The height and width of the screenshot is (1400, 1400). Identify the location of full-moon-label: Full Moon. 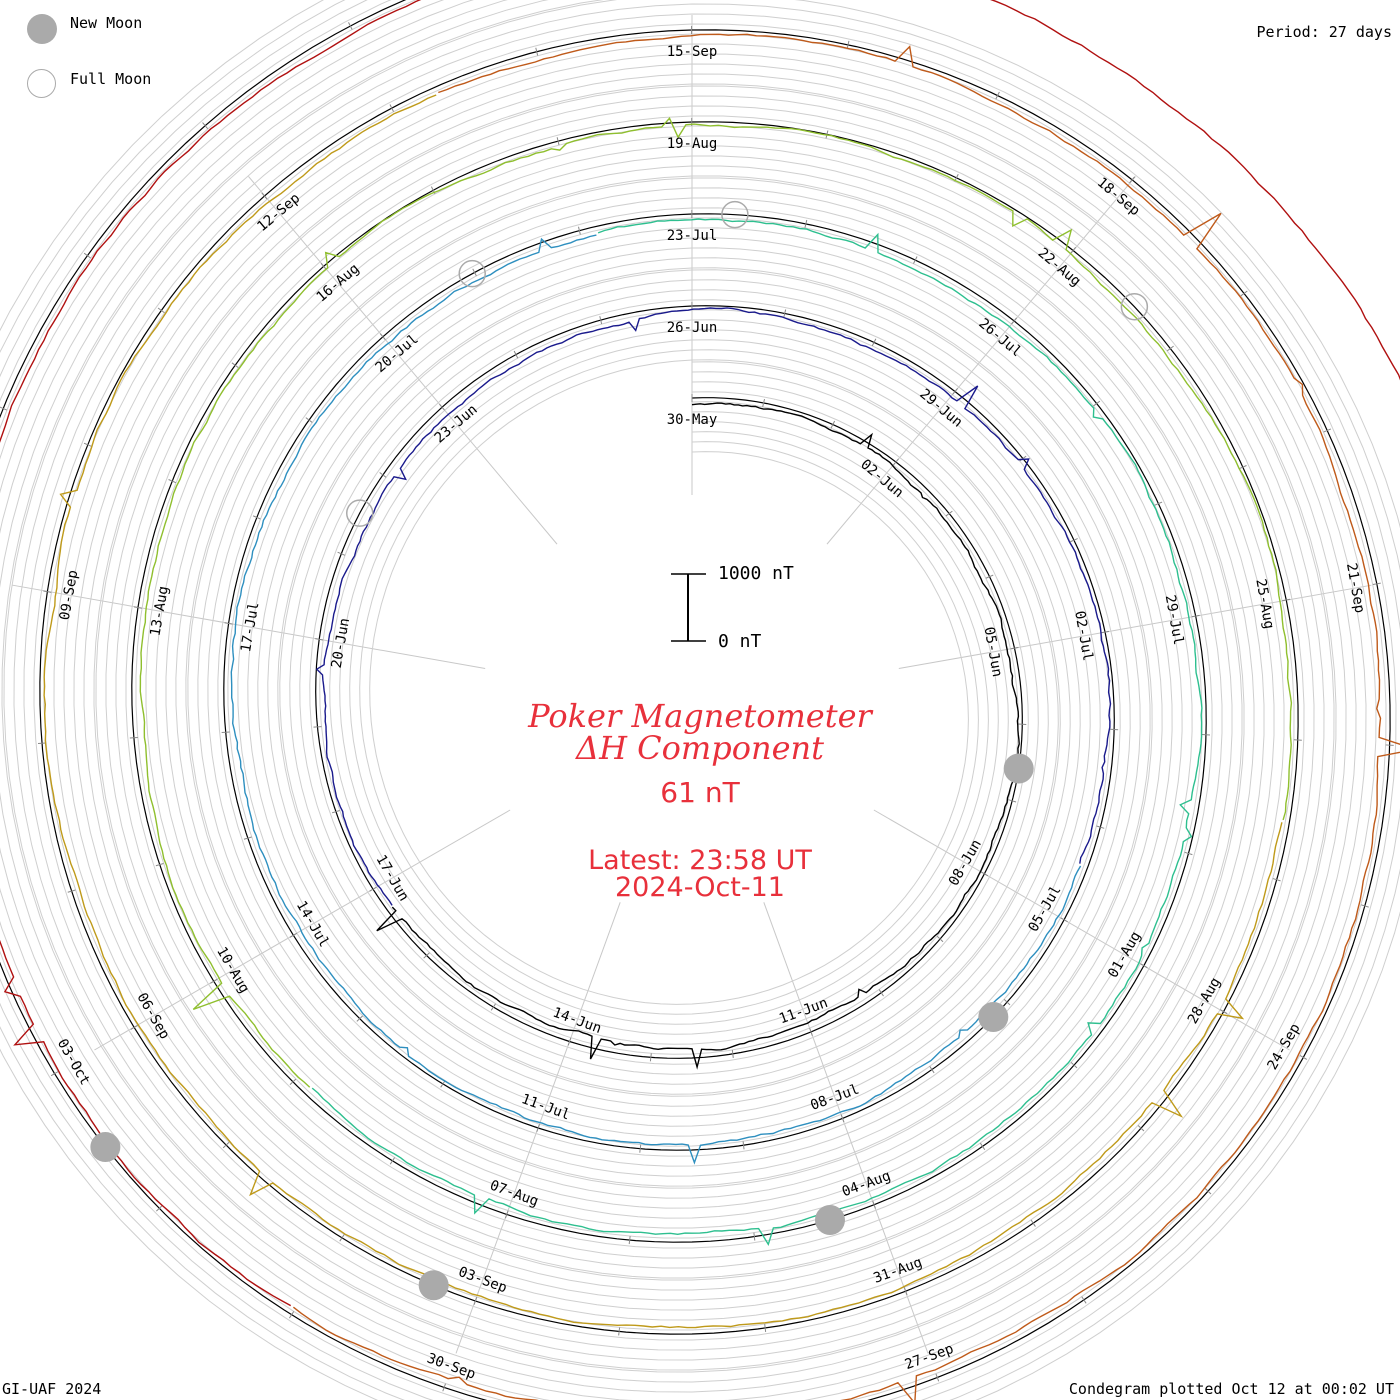
(111, 79).